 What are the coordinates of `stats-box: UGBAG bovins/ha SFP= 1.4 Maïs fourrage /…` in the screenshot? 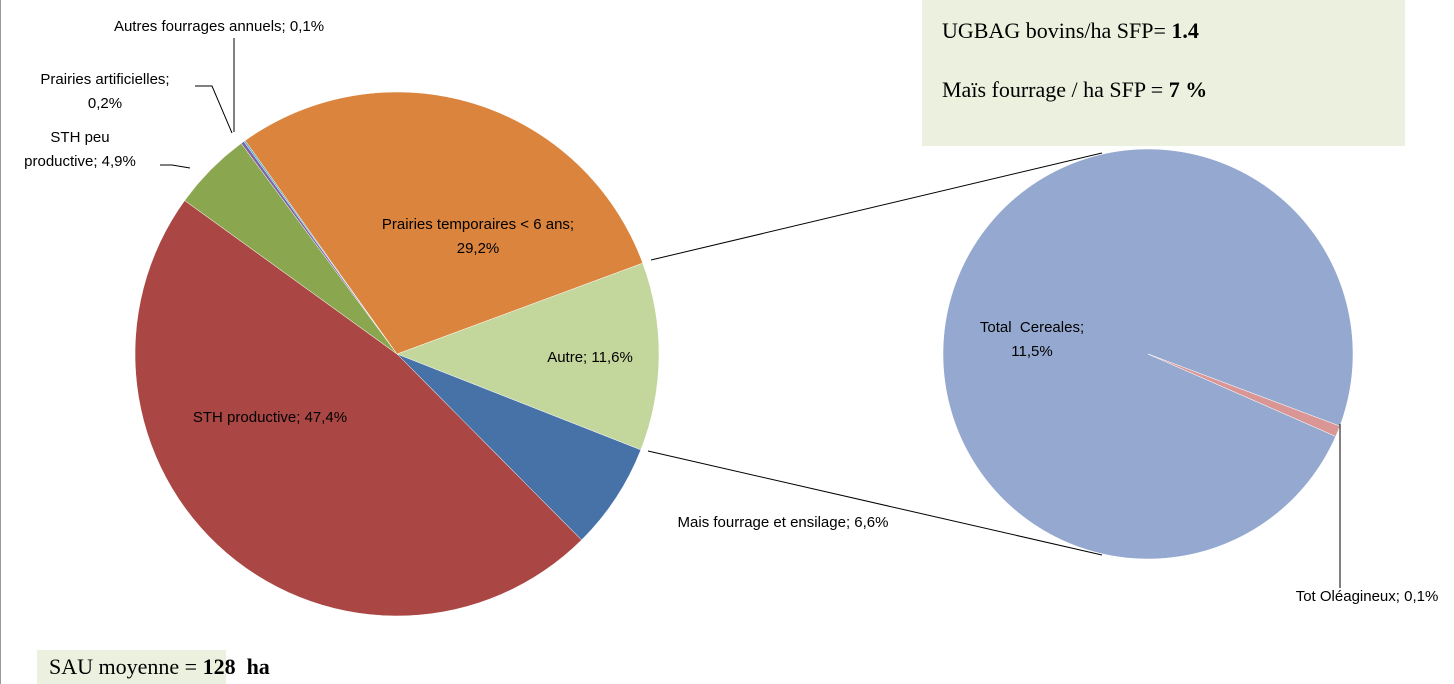 It's located at (1163, 73).